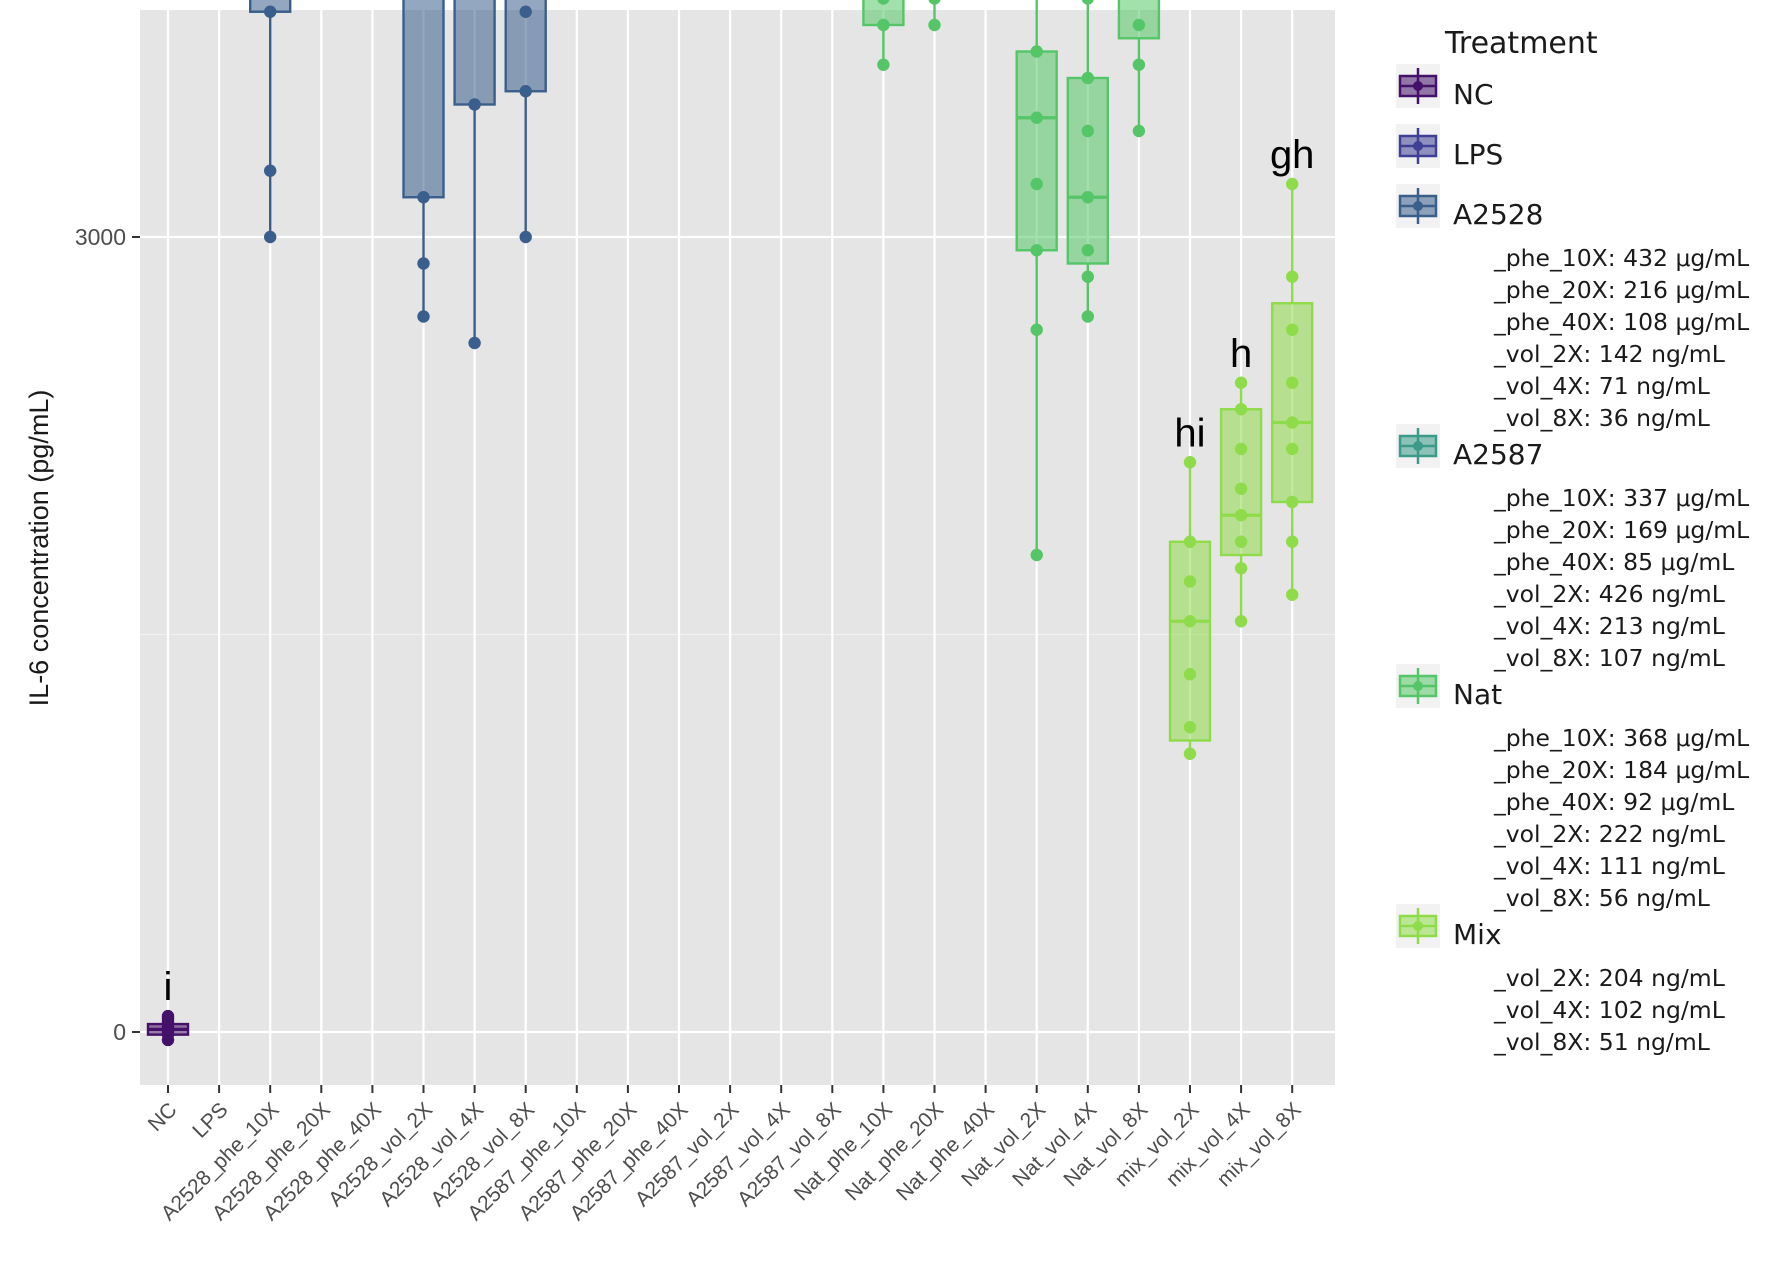  Describe the element at coordinates (1622, 290) in the screenshot. I see `legend-dose-note: _phe_20X: 216 μg/mL` at that location.